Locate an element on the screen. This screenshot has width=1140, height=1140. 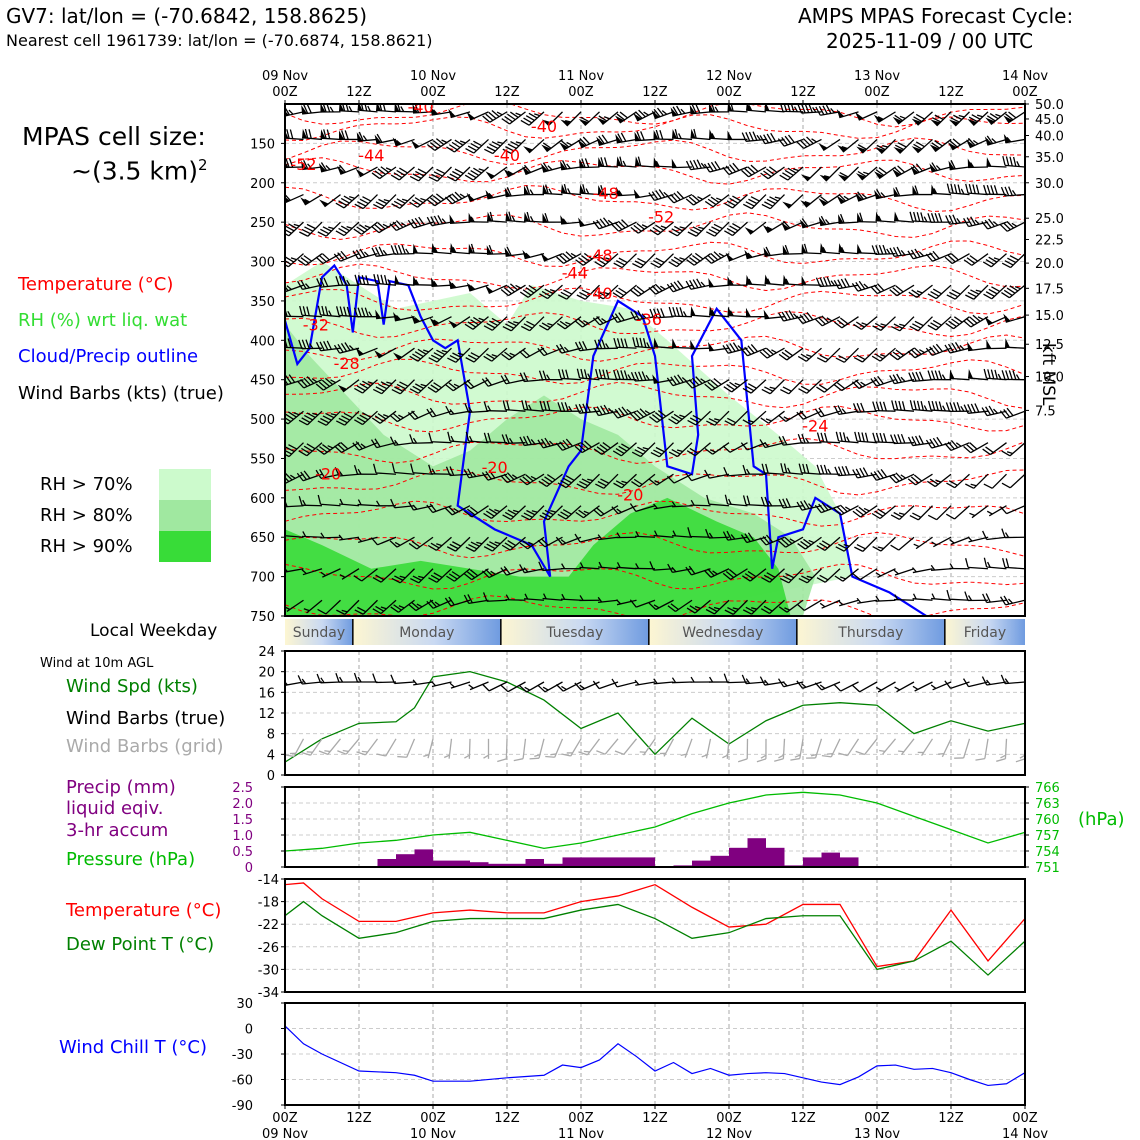
pressure-tick-label: 766 is located at coordinates (1047, 788).